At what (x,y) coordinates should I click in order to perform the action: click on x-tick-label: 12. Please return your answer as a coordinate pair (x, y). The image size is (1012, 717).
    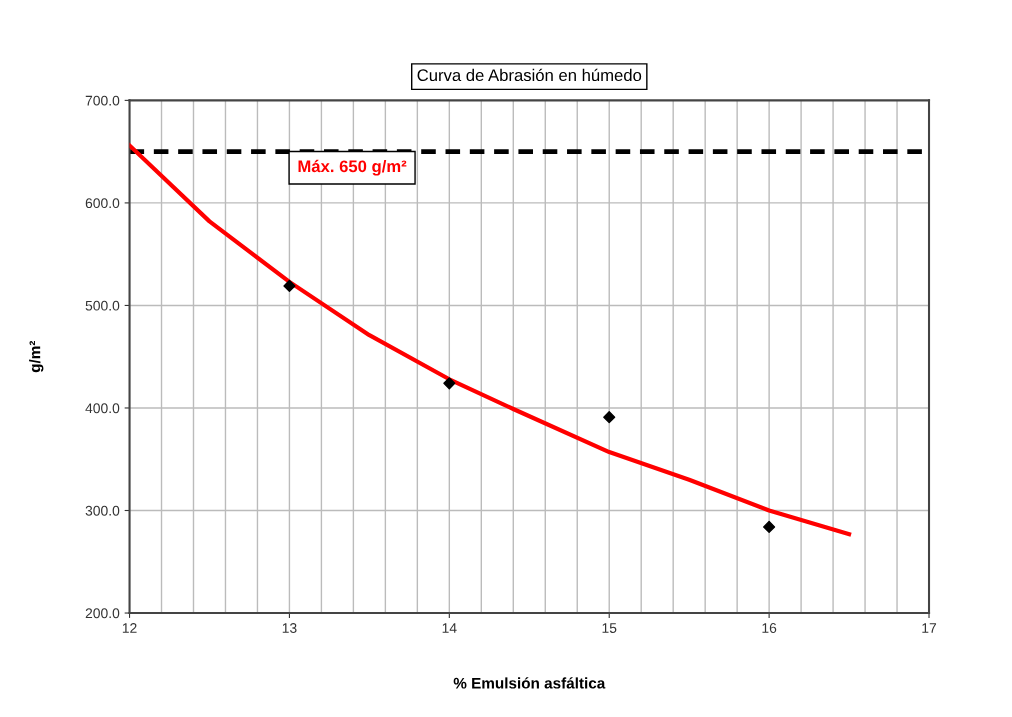
    Looking at the image, I should click on (129, 628).